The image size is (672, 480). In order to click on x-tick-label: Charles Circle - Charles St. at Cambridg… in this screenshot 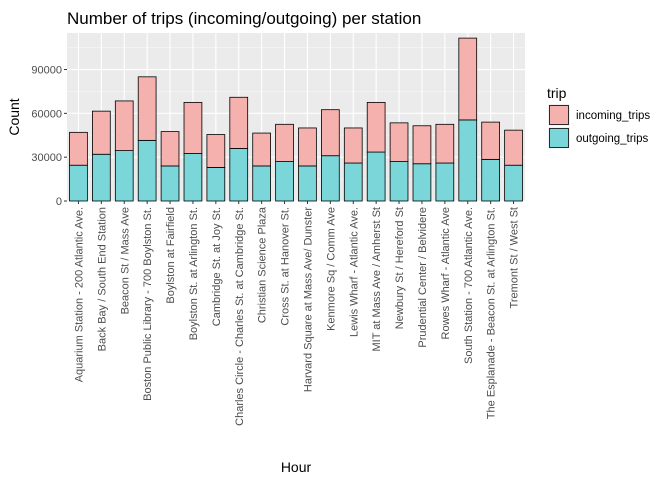, I will do `click(240, 316)`.